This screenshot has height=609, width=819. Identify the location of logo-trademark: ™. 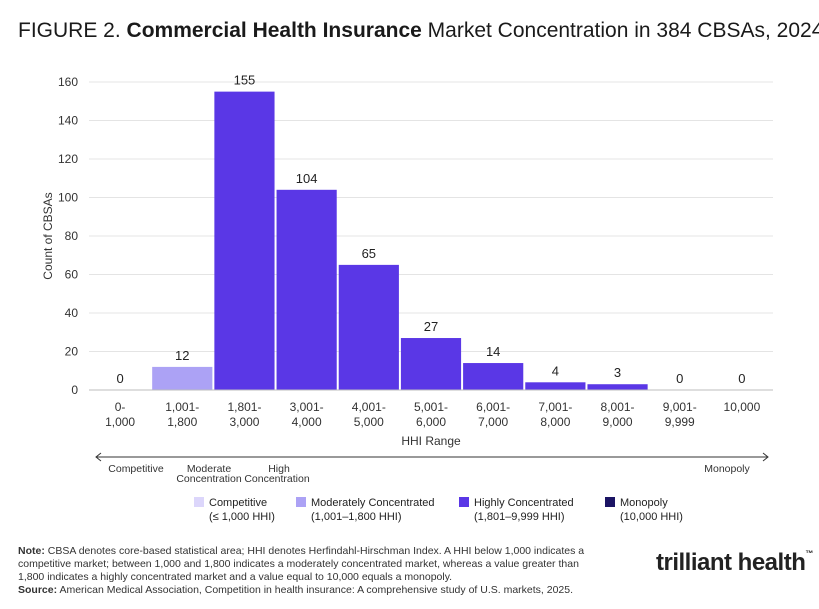
(809, 553).